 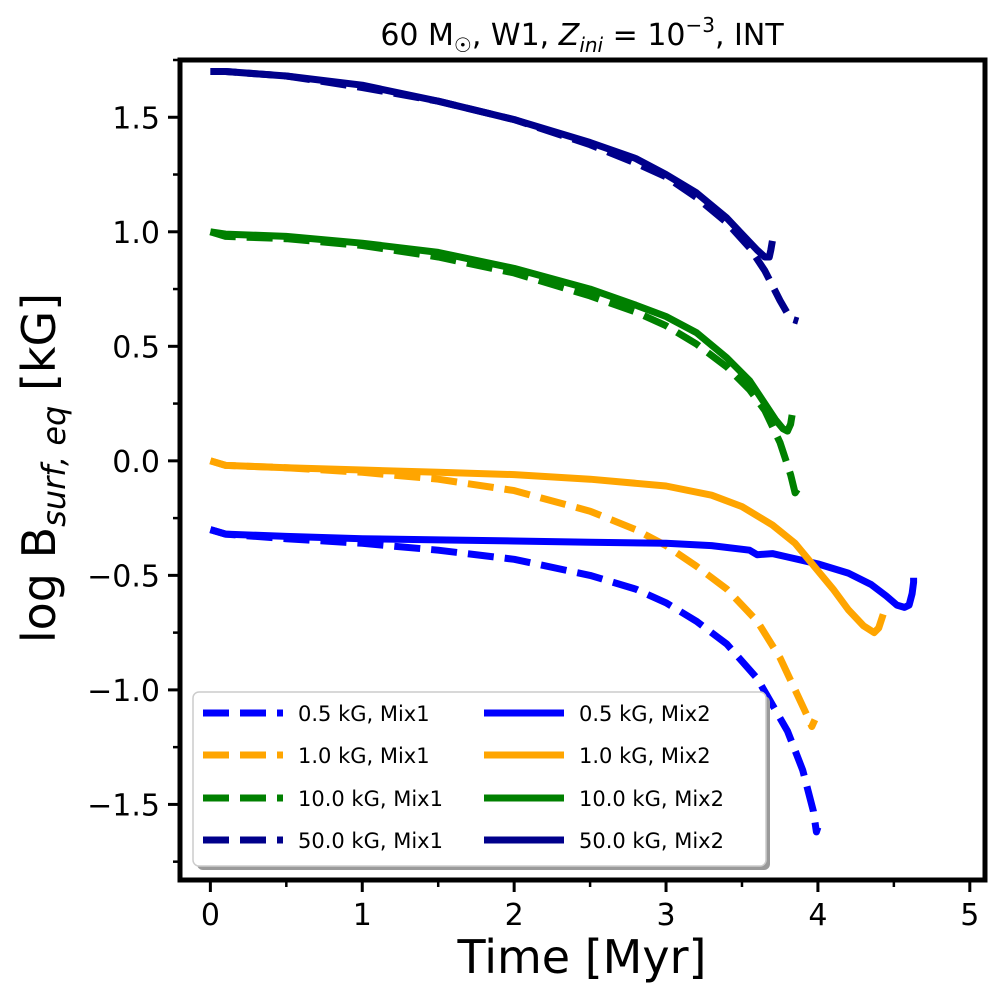 I want to click on y-tick-label: −1.0, so click(x=123, y=691).